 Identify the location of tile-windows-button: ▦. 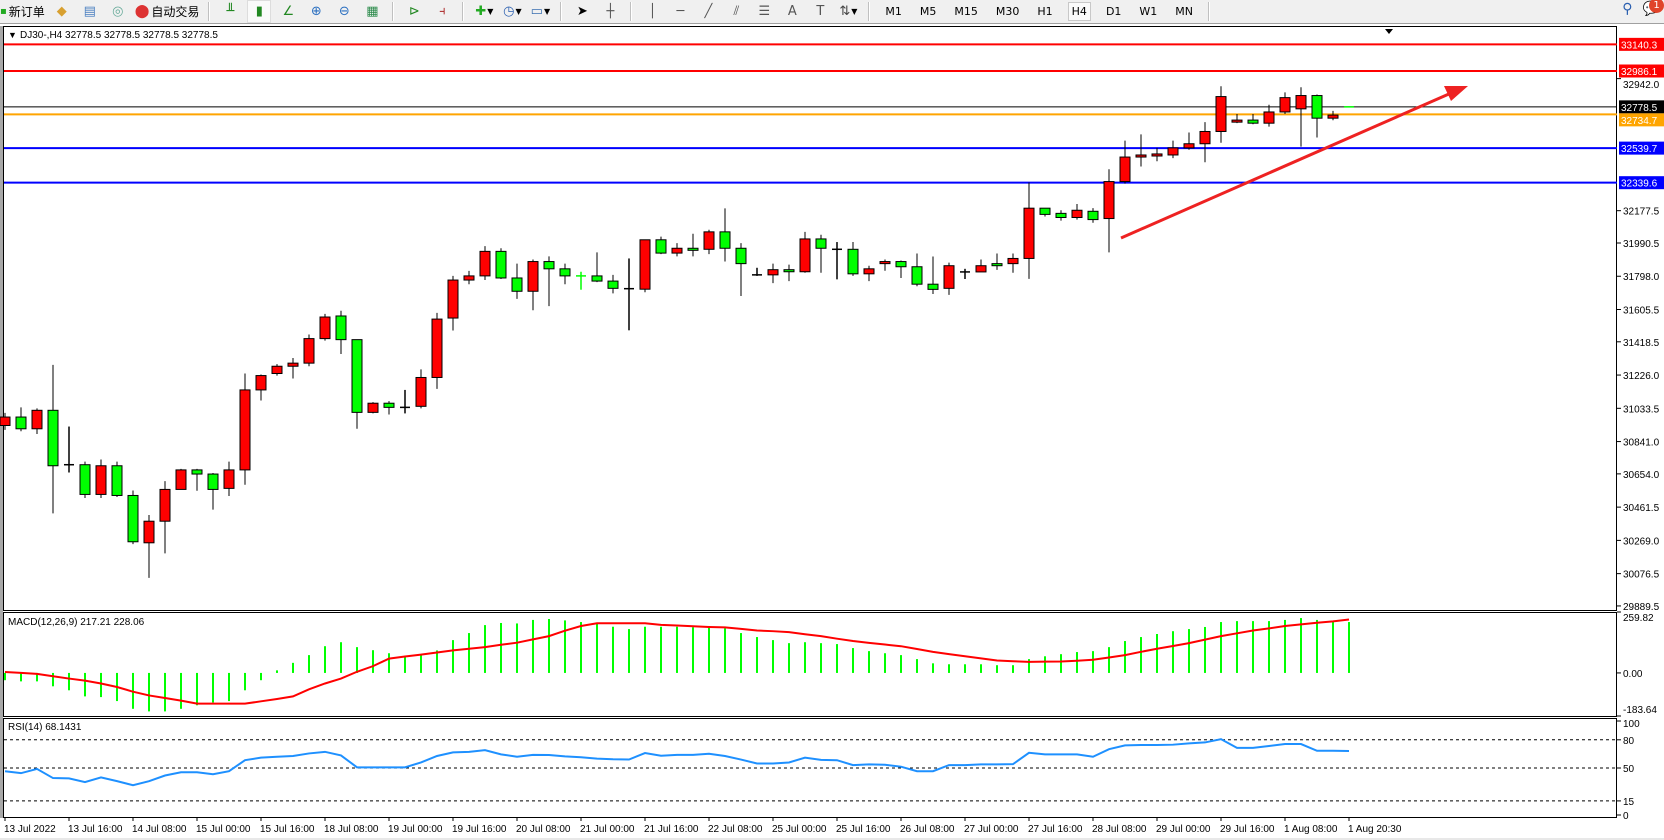
(372, 11).